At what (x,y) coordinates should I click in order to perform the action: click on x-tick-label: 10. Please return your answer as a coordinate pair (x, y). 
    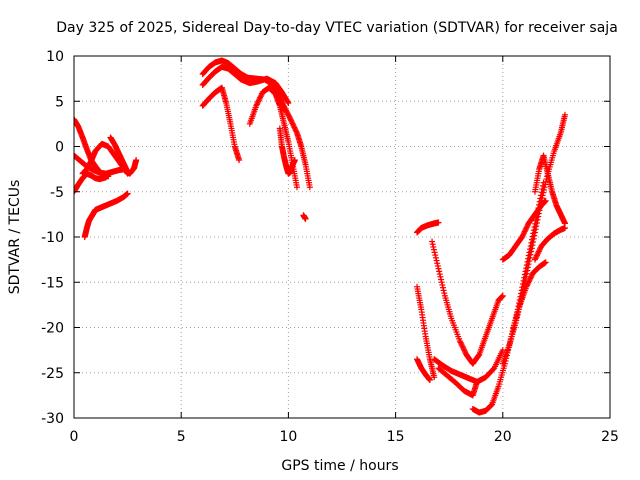
    Looking at the image, I should click on (288, 437).